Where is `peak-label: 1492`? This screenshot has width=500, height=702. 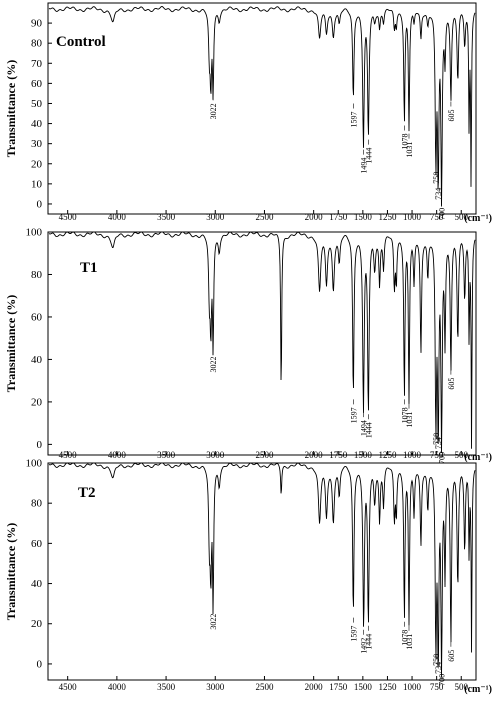 peak-label: 1492 is located at coordinates (364, 646).